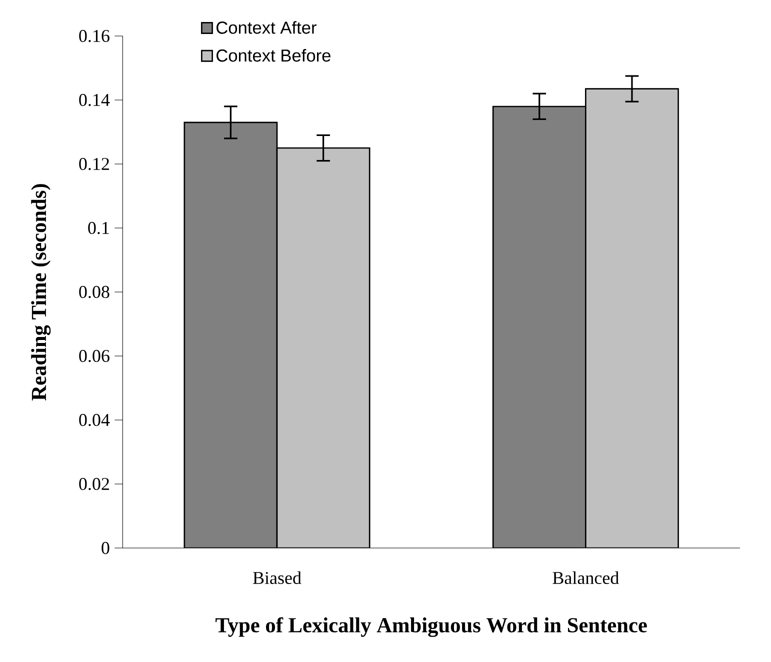 The width and height of the screenshot is (771, 662). Describe the element at coordinates (94, 484) in the screenshot. I see `y-tick-label: 0.02` at that location.